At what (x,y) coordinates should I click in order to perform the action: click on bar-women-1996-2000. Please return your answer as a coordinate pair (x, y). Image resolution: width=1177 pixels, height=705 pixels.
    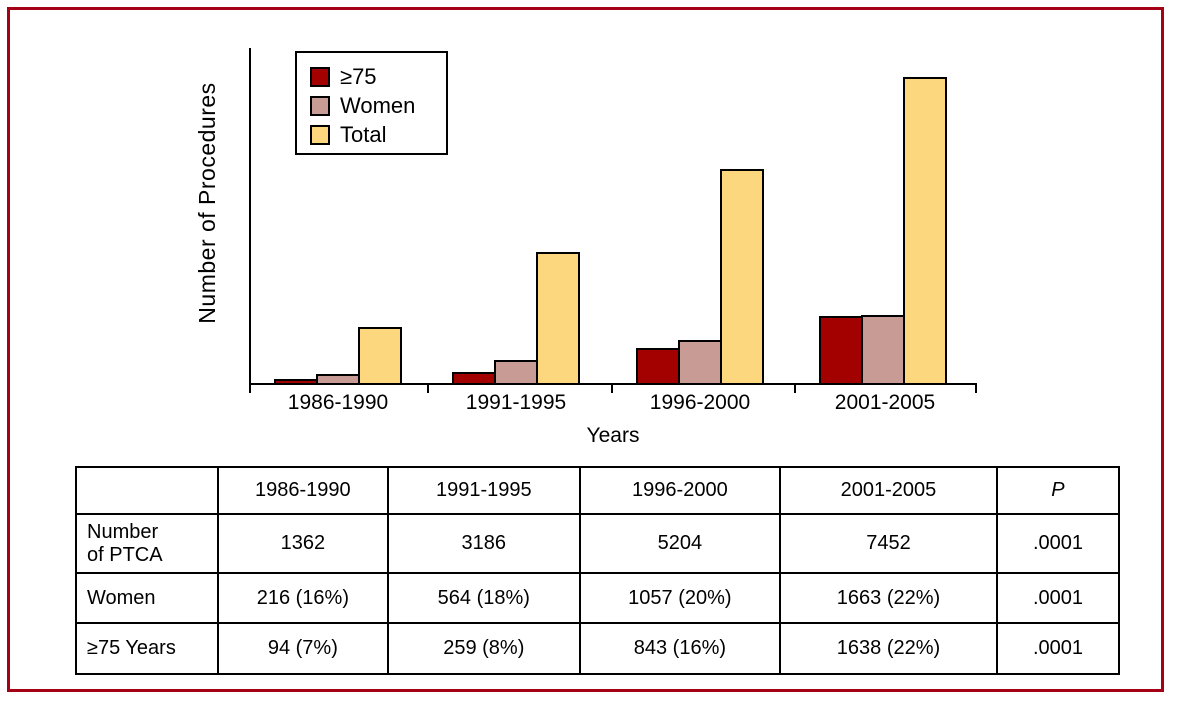
    Looking at the image, I should click on (700, 361).